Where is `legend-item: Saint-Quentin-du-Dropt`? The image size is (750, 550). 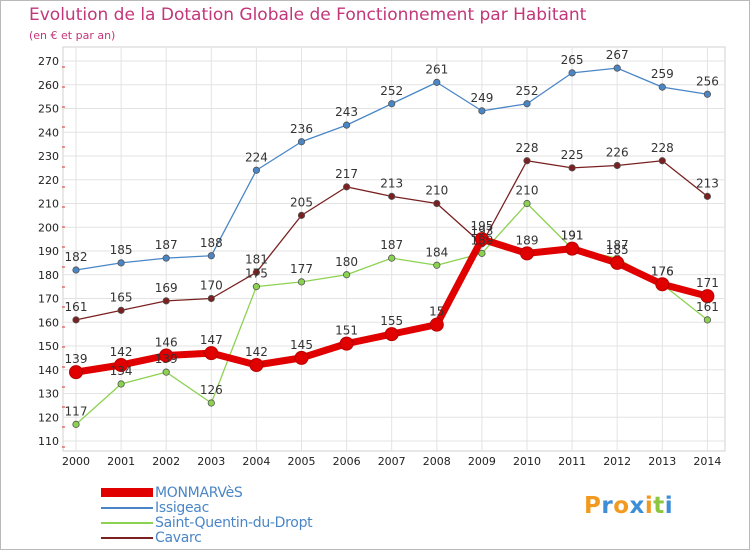
legend-item: Saint-Quentin-du-Dropt is located at coordinates (207, 522).